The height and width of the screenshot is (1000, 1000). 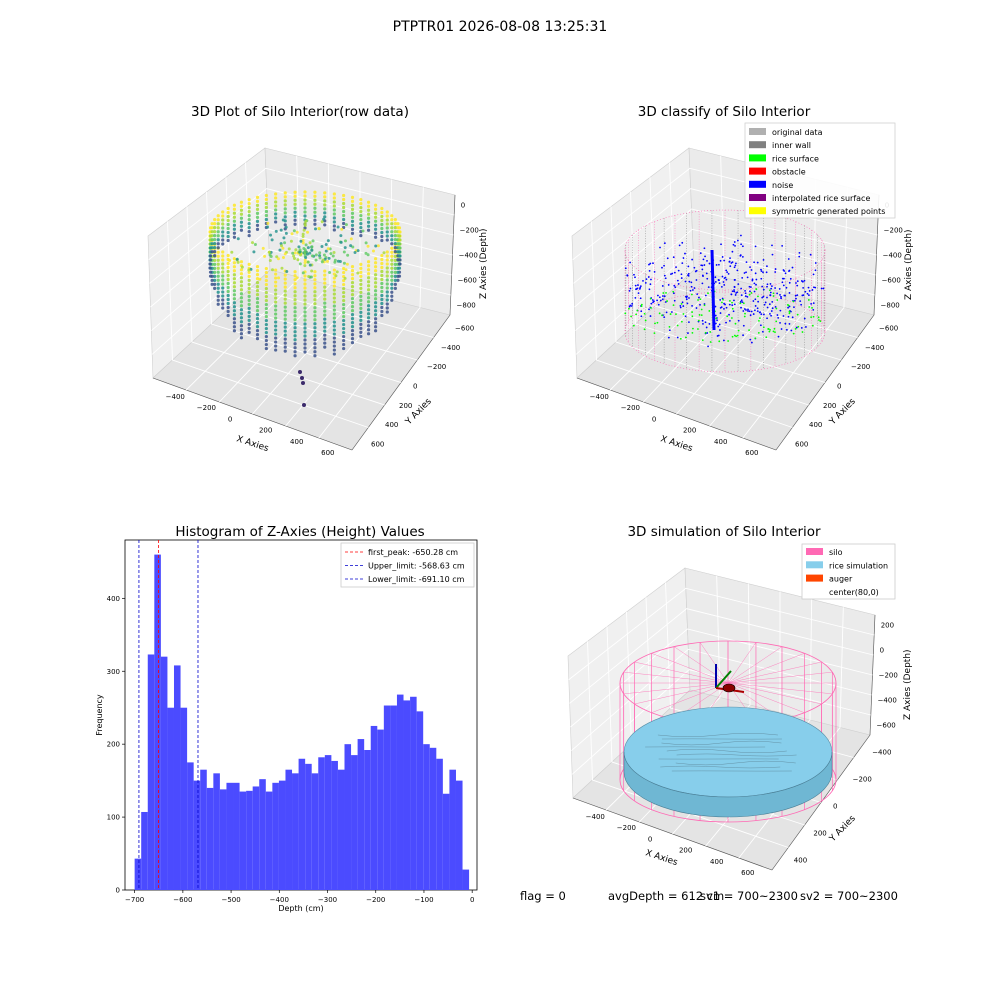 I want to click on tick-label: −800, so click(x=466, y=306).